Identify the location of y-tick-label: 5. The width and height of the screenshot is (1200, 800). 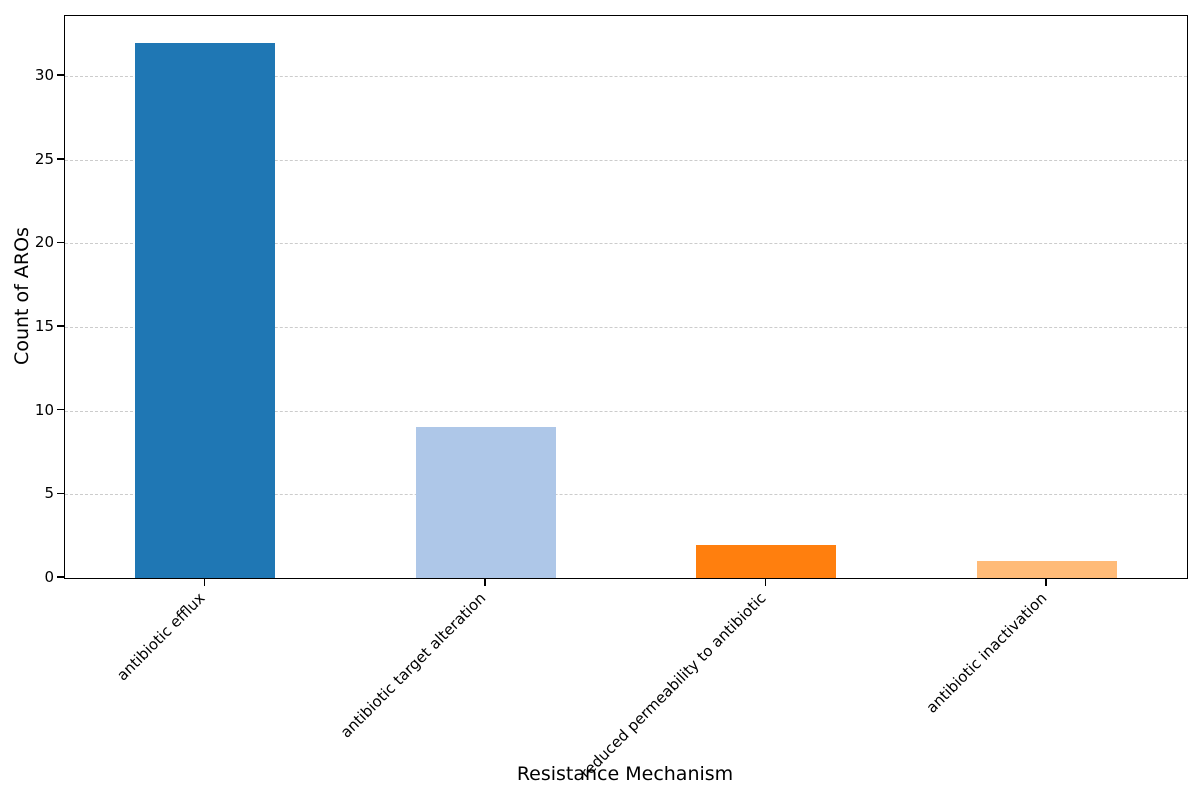
(49, 493).